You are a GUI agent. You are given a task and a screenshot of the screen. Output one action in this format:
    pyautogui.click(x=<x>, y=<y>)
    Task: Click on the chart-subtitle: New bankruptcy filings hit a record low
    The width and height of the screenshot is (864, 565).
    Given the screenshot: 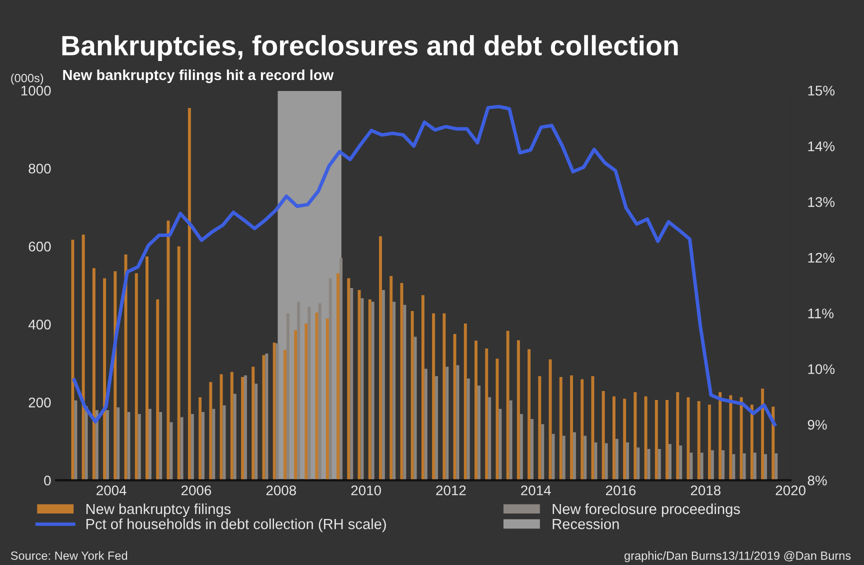 What is the action you would take?
    pyautogui.click(x=198, y=76)
    